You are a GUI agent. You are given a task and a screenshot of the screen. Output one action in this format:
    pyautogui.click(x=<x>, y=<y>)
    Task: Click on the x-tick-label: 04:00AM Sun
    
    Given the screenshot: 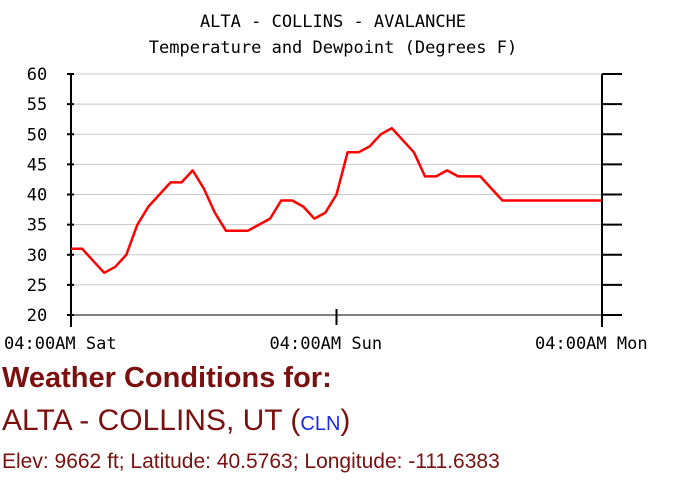 What is the action you would take?
    pyautogui.click(x=326, y=344)
    